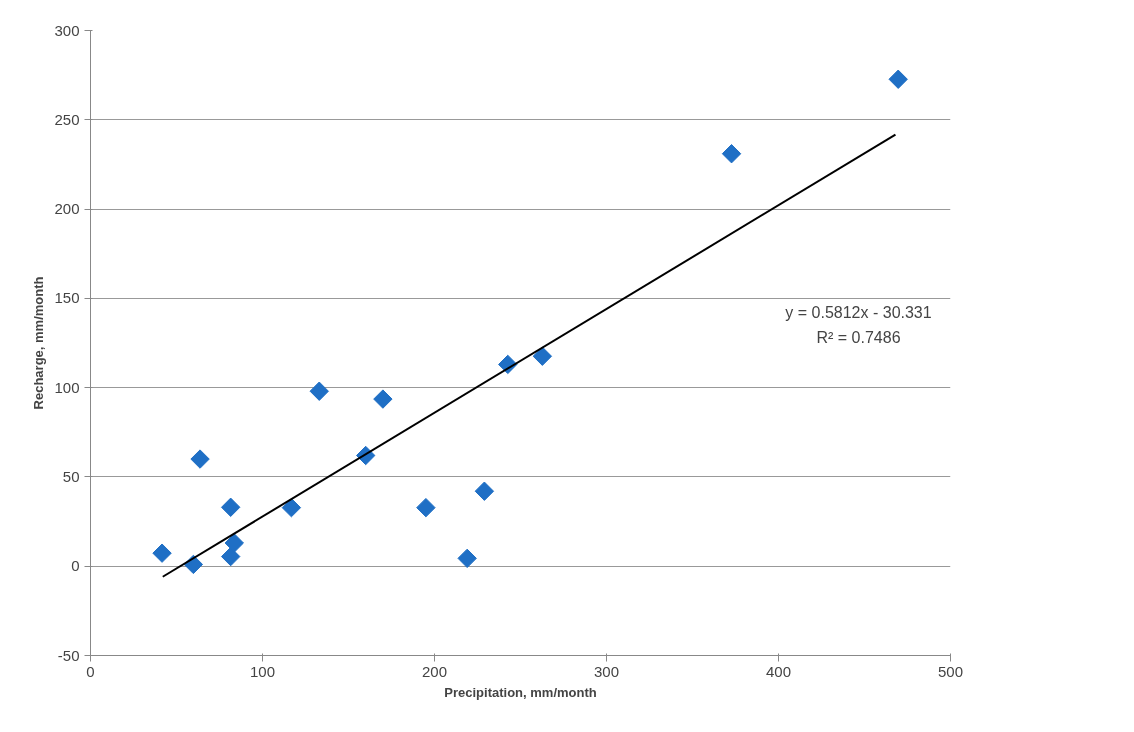 This screenshot has height=732, width=1134. What do you see at coordinates (90, 671) in the screenshot?
I see `x-tick-label: 0` at bounding box center [90, 671].